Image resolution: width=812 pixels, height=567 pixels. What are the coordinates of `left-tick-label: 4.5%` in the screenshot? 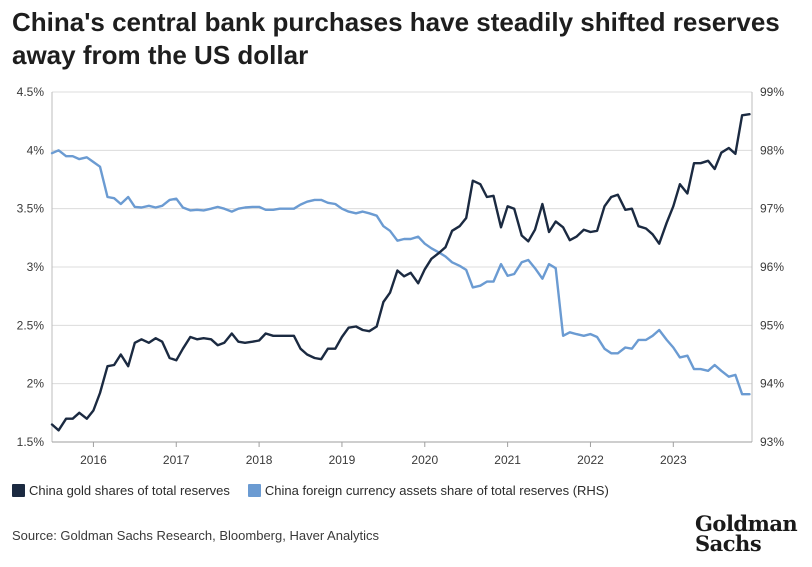 It's located at (31, 92).